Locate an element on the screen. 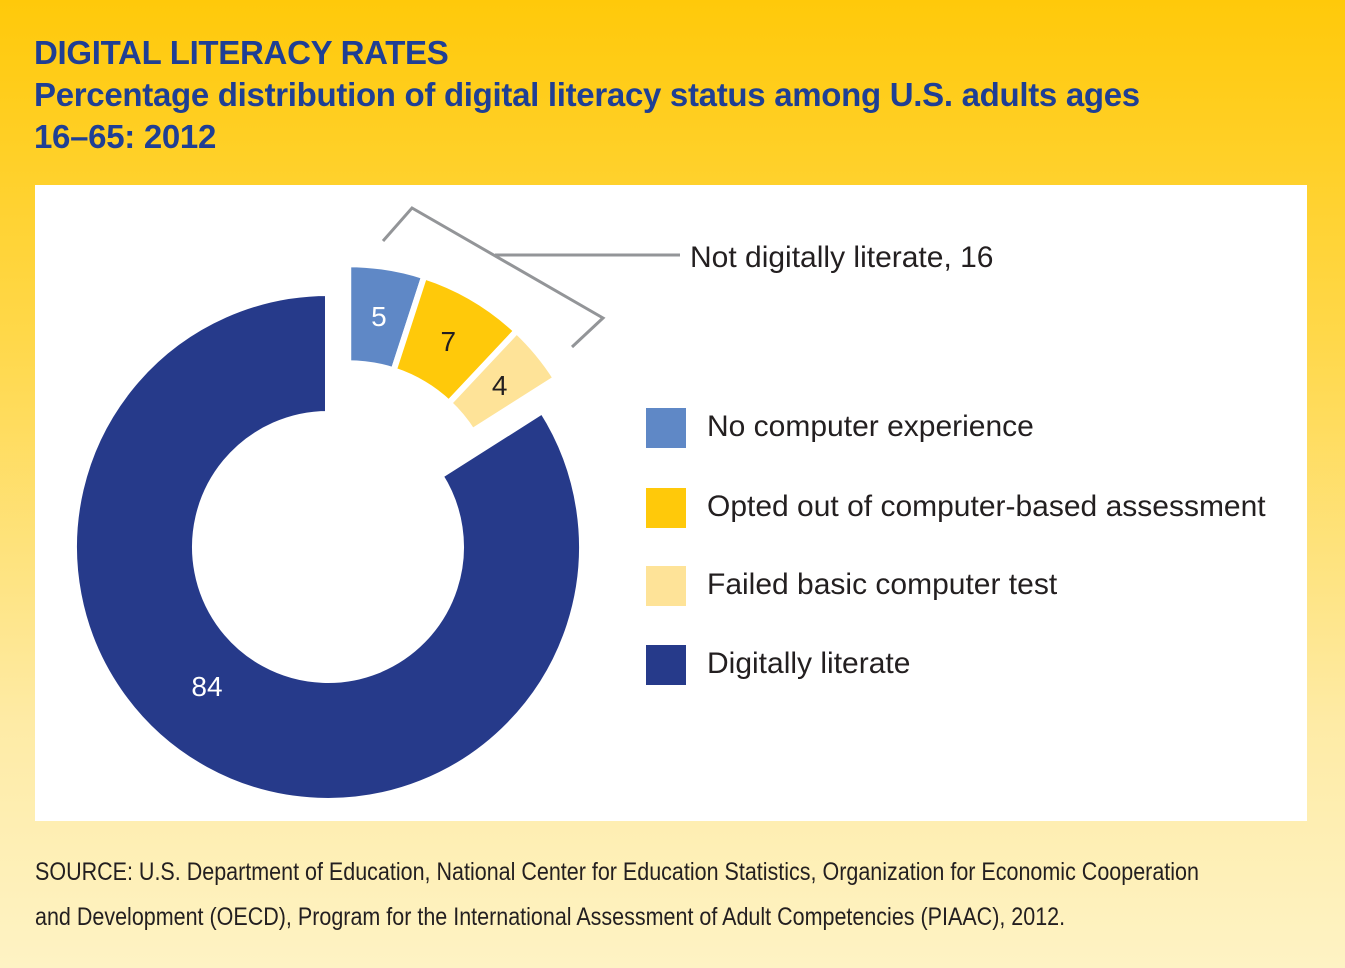  slice-value-label: 7 is located at coordinates (448, 341).